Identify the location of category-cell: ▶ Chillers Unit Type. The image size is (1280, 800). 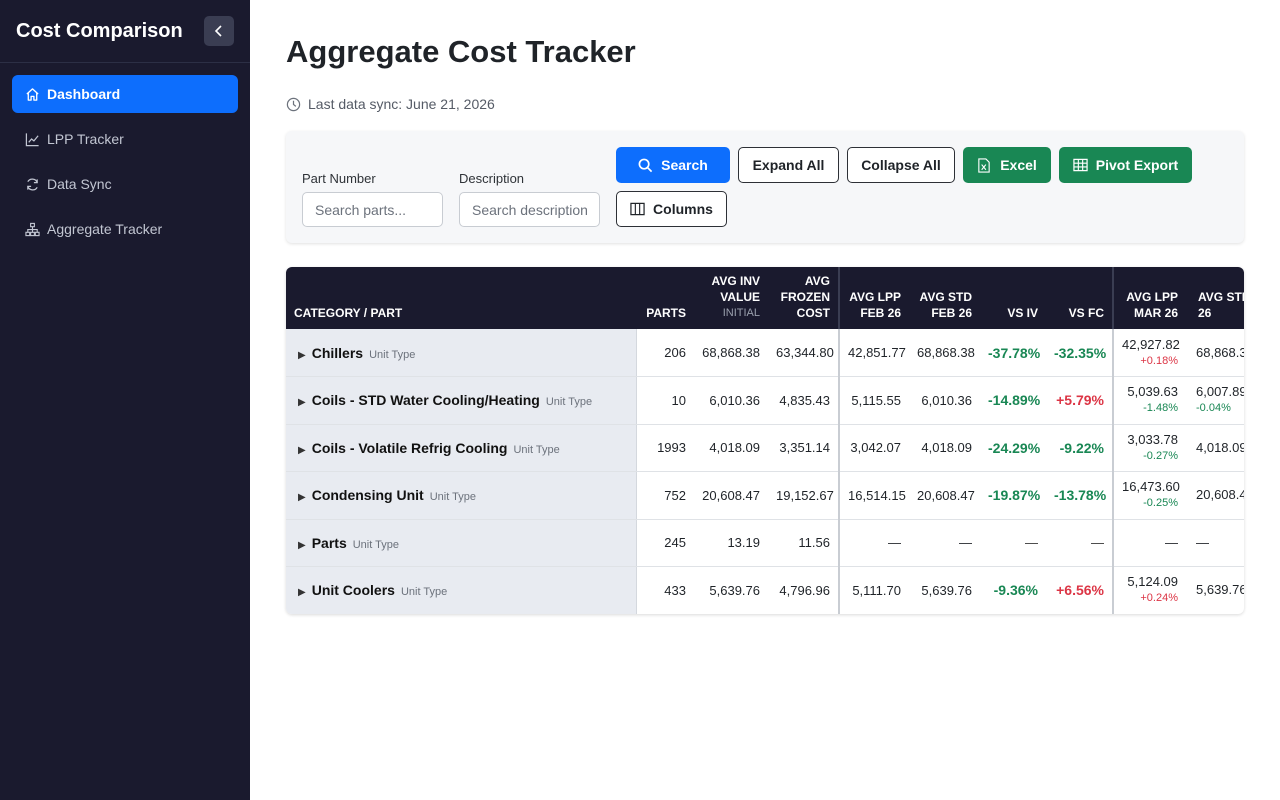
(461, 353).